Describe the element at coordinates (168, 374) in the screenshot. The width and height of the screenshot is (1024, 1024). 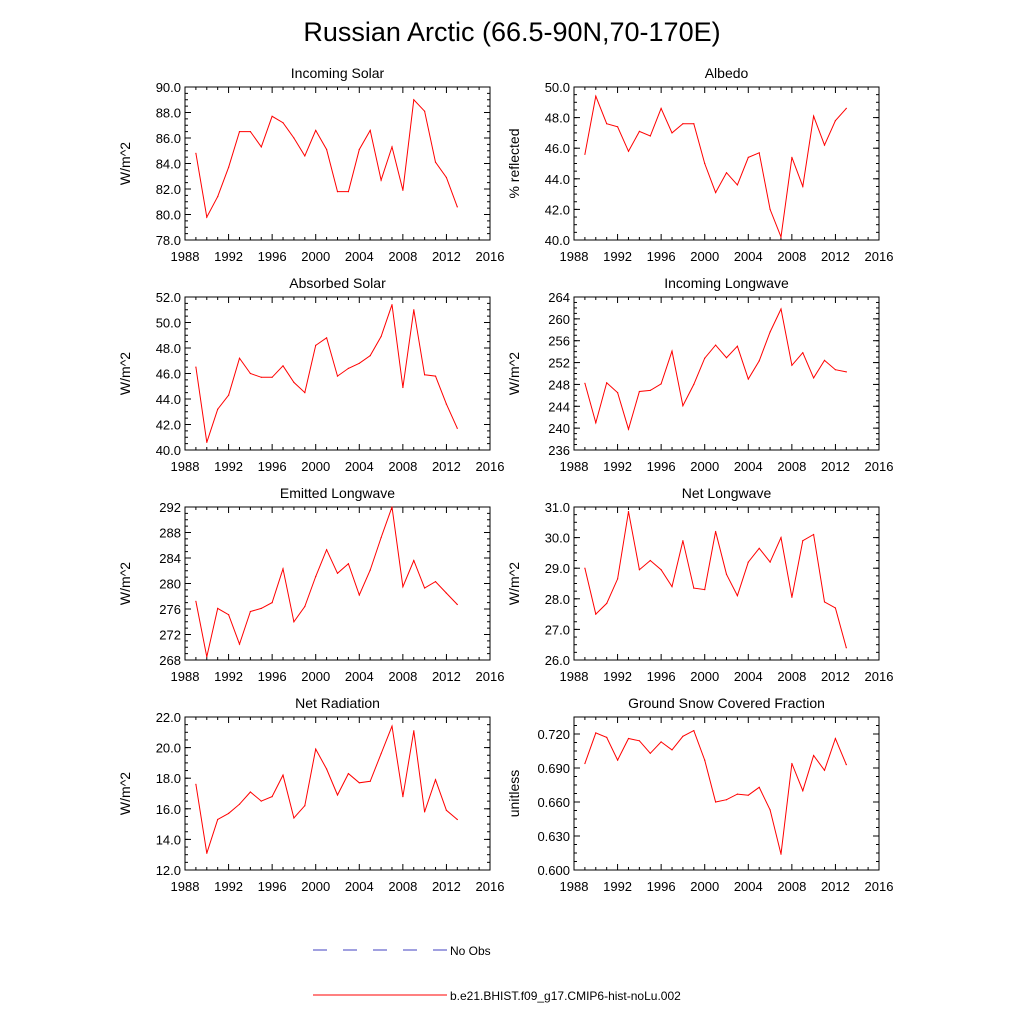
I see `y-tick-label: 46.0` at that location.